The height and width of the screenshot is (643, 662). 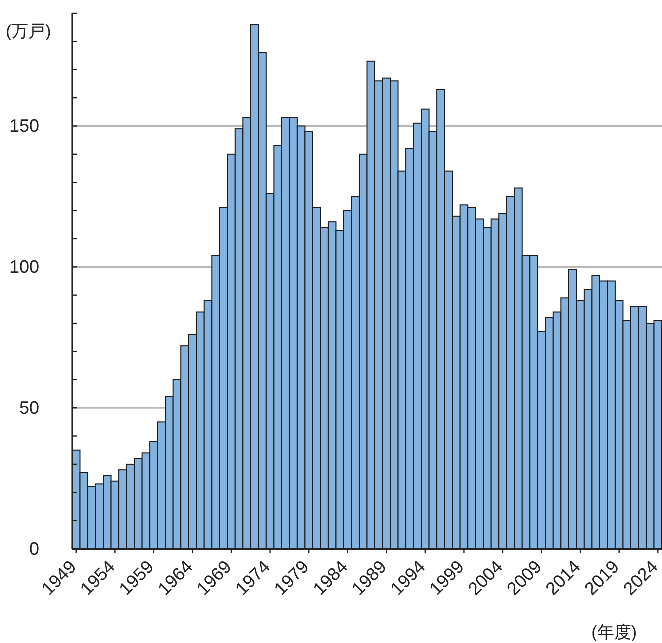 I want to click on x-axis-title: (年度), so click(x=614, y=632).